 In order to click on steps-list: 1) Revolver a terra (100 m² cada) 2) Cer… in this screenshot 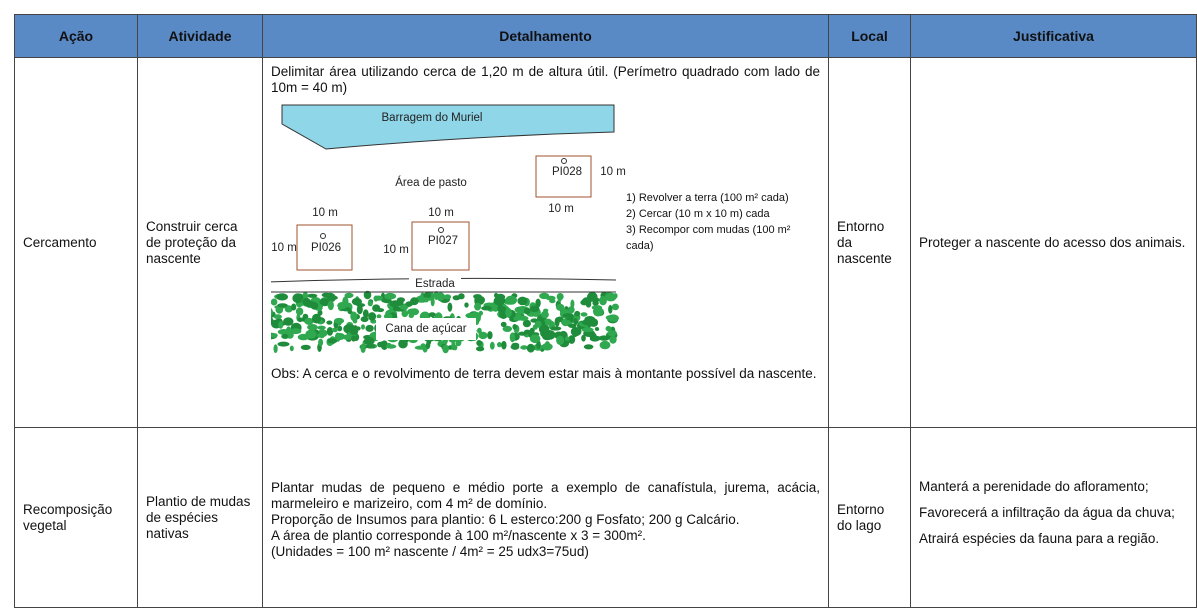, I will do `click(721, 222)`.